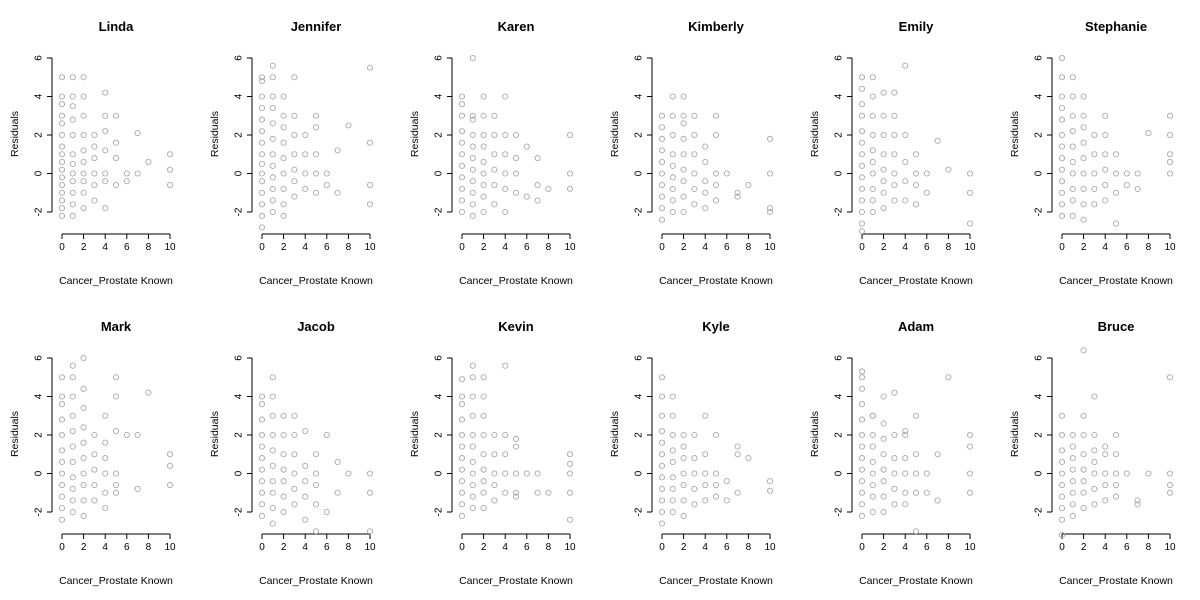 The image size is (1200, 600). I want to click on y-tick-label: 0, so click(1039, 473).